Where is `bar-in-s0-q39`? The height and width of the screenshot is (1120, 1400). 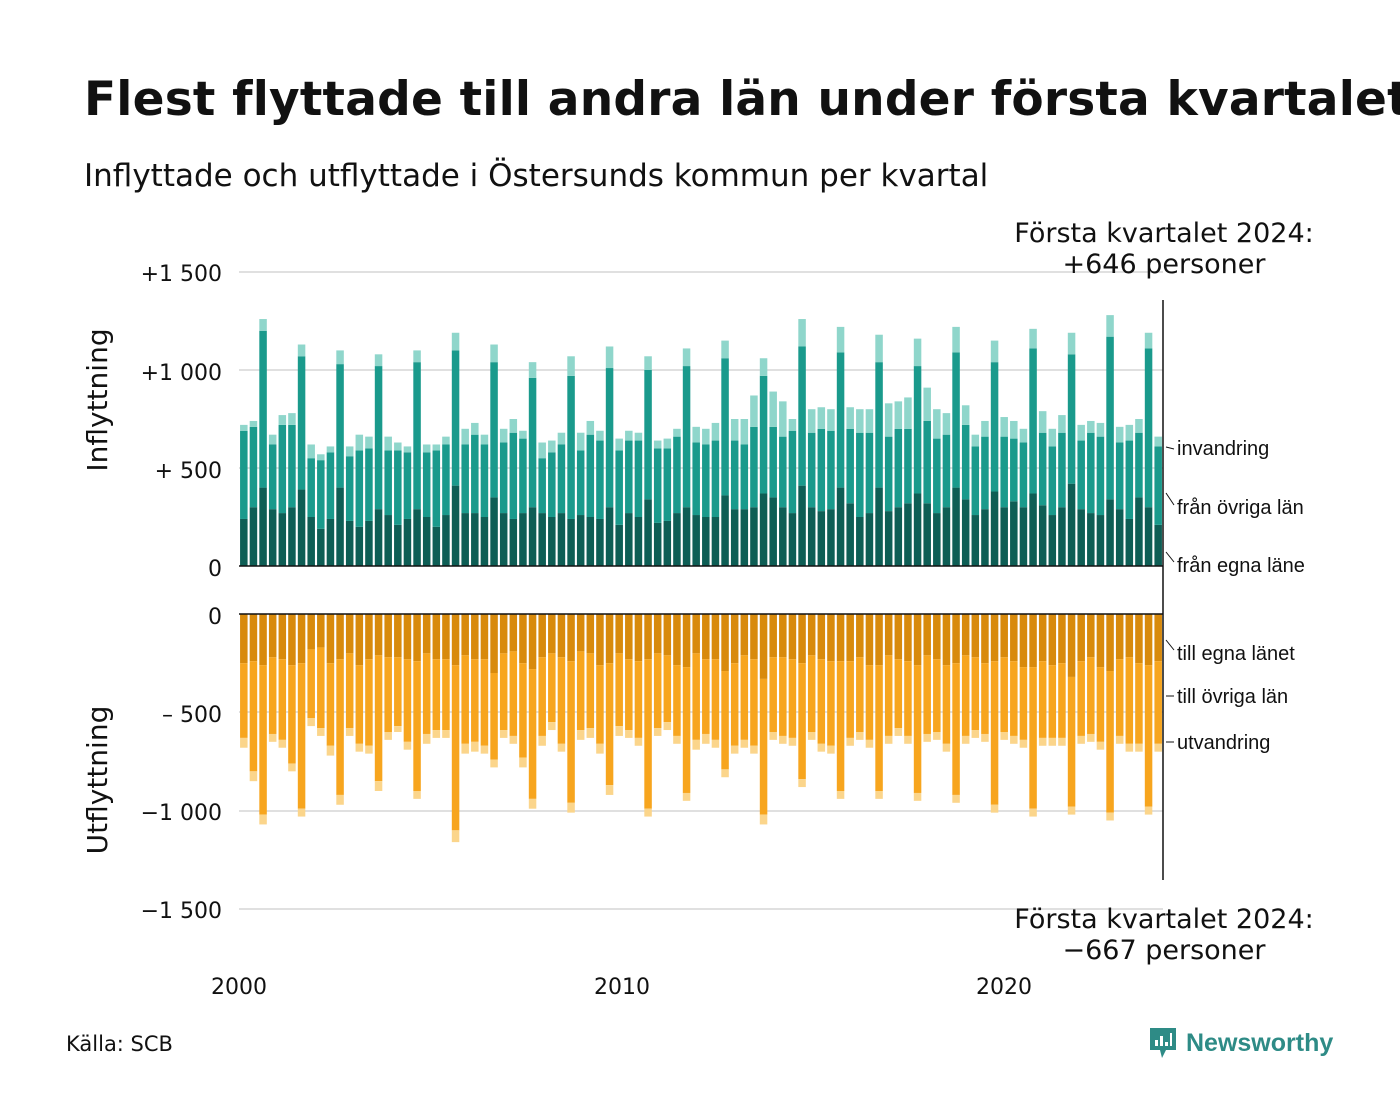 bar-in-s0-q39 is located at coordinates (619, 545).